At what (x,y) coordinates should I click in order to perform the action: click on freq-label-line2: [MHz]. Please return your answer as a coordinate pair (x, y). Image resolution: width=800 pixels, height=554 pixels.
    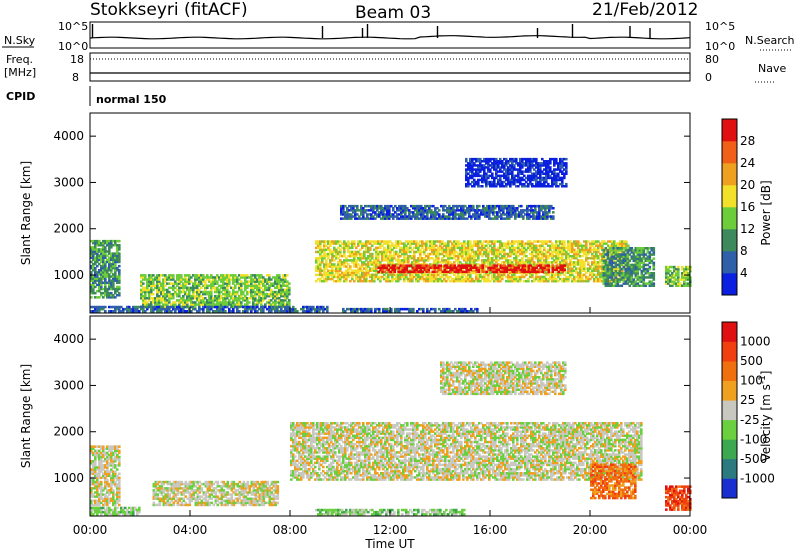
    Looking at the image, I should click on (20, 72).